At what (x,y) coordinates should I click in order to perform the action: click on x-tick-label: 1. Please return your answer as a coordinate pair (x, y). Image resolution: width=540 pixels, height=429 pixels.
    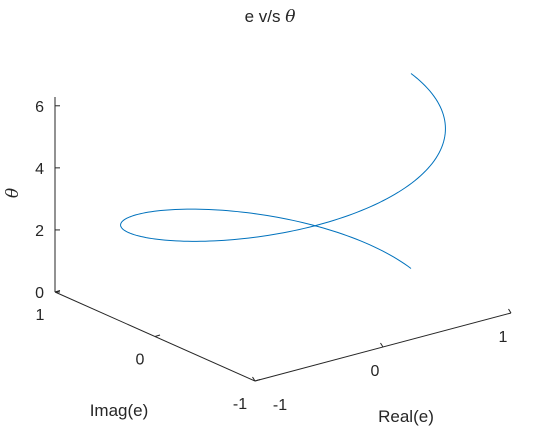
    Looking at the image, I should click on (503, 337).